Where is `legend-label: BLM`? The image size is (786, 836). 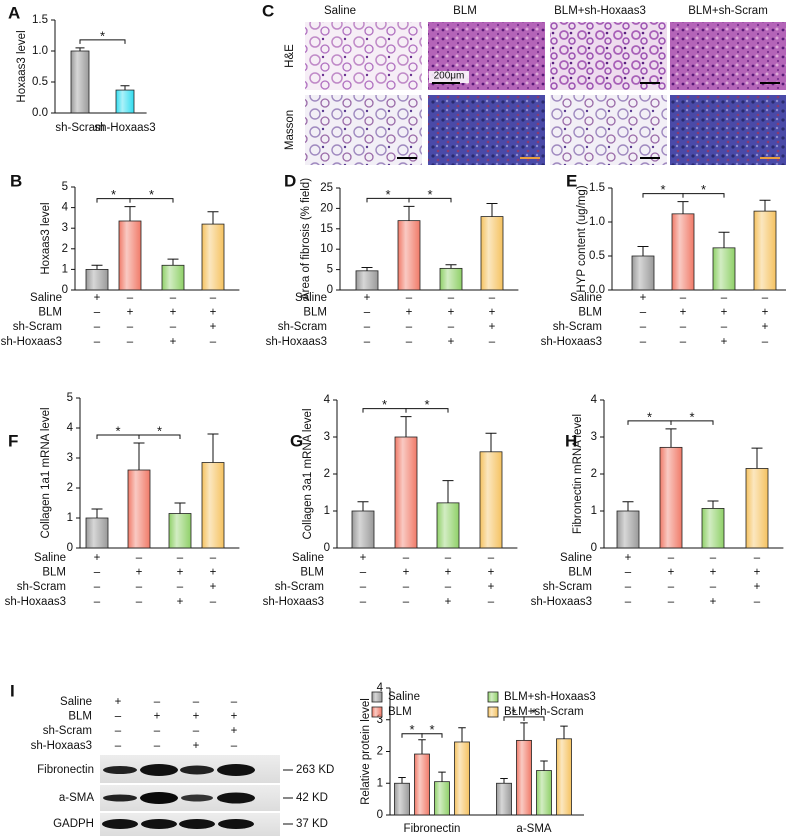 legend-label: BLM is located at coordinates (400, 712).